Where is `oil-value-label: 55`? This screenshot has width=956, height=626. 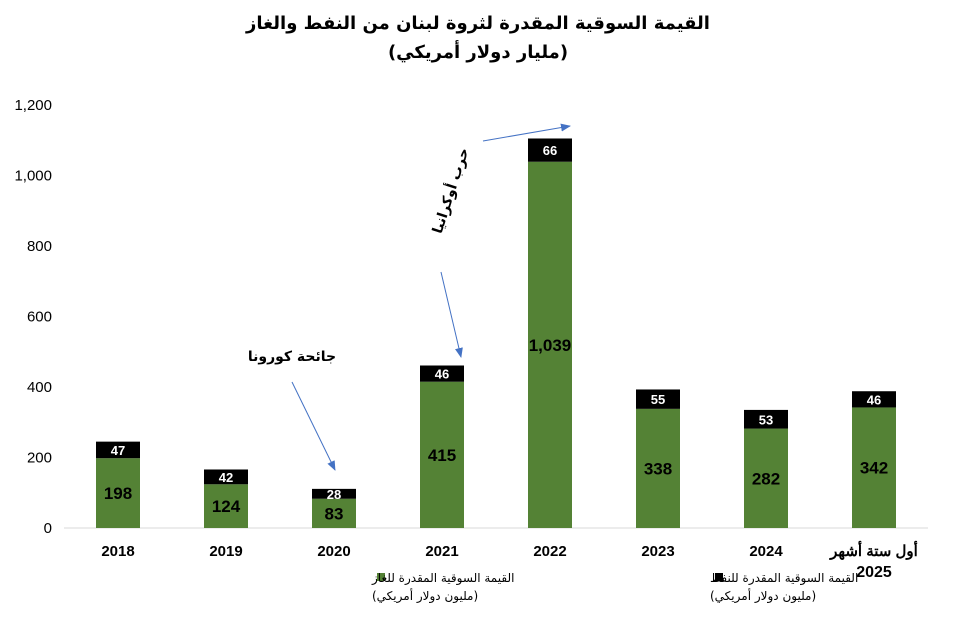 oil-value-label: 55 is located at coordinates (658, 399).